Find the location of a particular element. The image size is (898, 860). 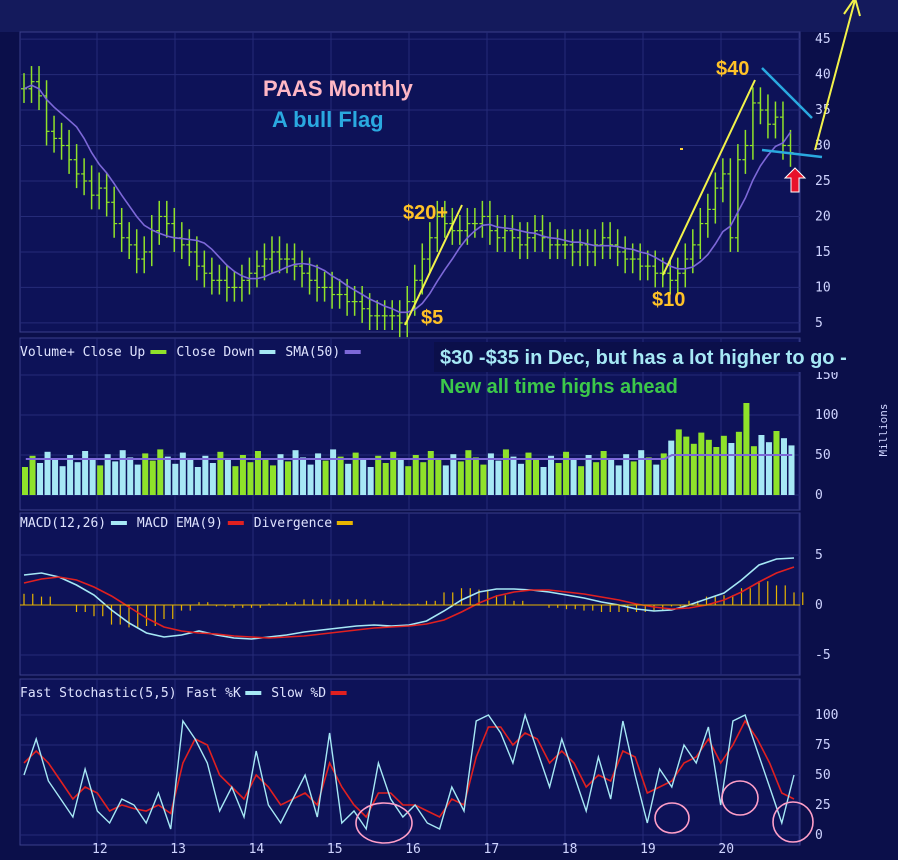

macd-line is located at coordinates (409, 598).